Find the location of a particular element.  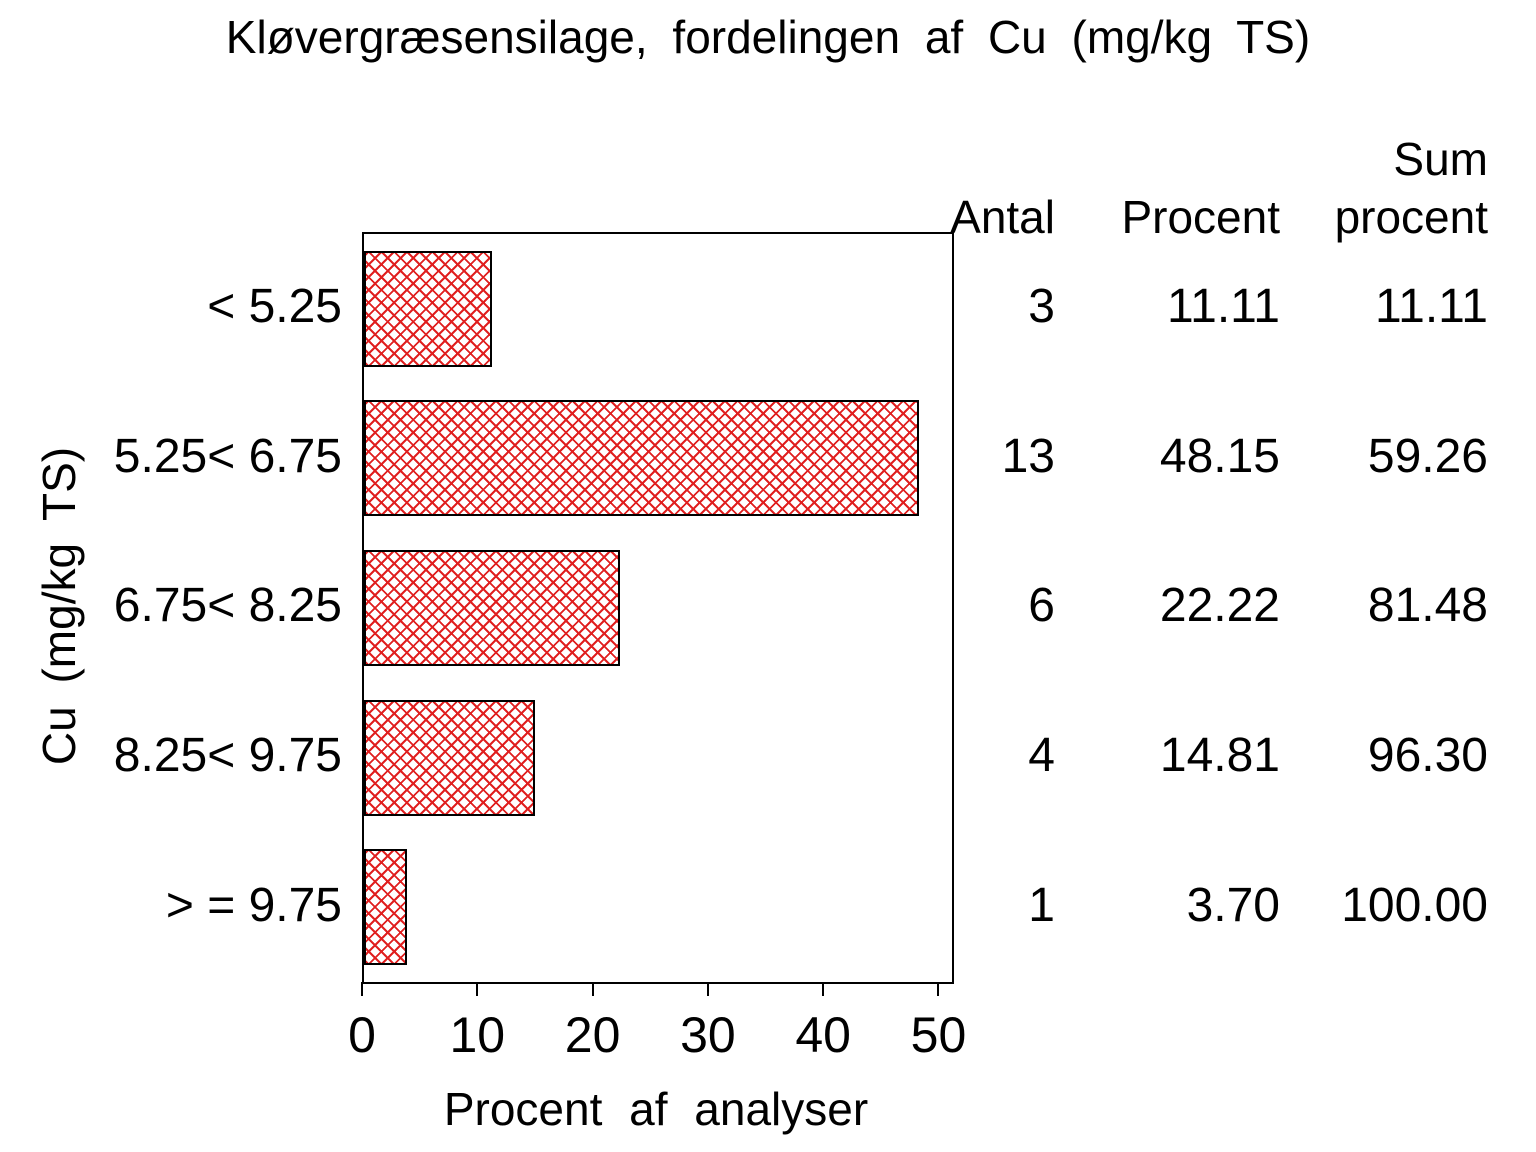

category-label: 8.25< 9.75 is located at coordinates (227, 756).